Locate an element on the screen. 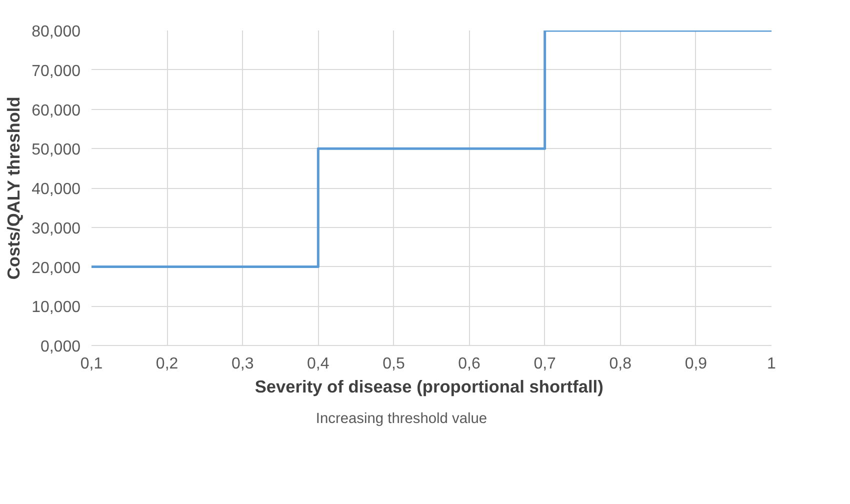 This screenshot has width=850, height=504. y-tick-label: 70,000 is located at coordinates (56, 71).